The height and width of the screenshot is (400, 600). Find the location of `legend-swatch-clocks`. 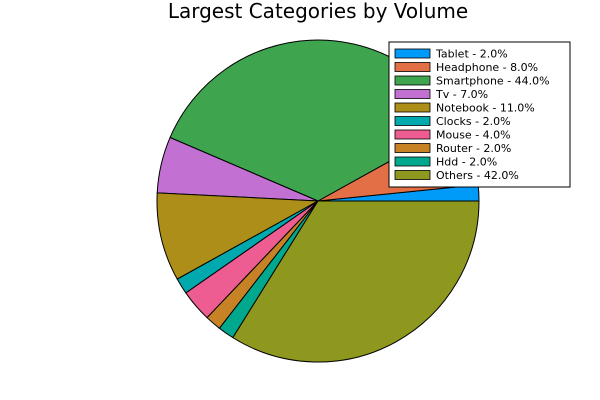

legend-swatch-clocks is located at coordinates (412, 121).